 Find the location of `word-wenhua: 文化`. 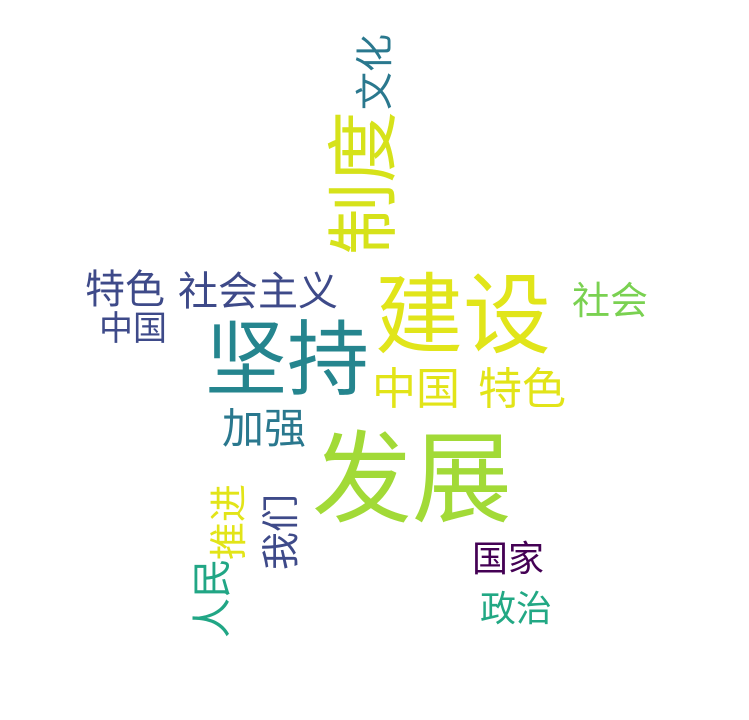

word-wenhua: 文化 is located at coordinates (375, 71).